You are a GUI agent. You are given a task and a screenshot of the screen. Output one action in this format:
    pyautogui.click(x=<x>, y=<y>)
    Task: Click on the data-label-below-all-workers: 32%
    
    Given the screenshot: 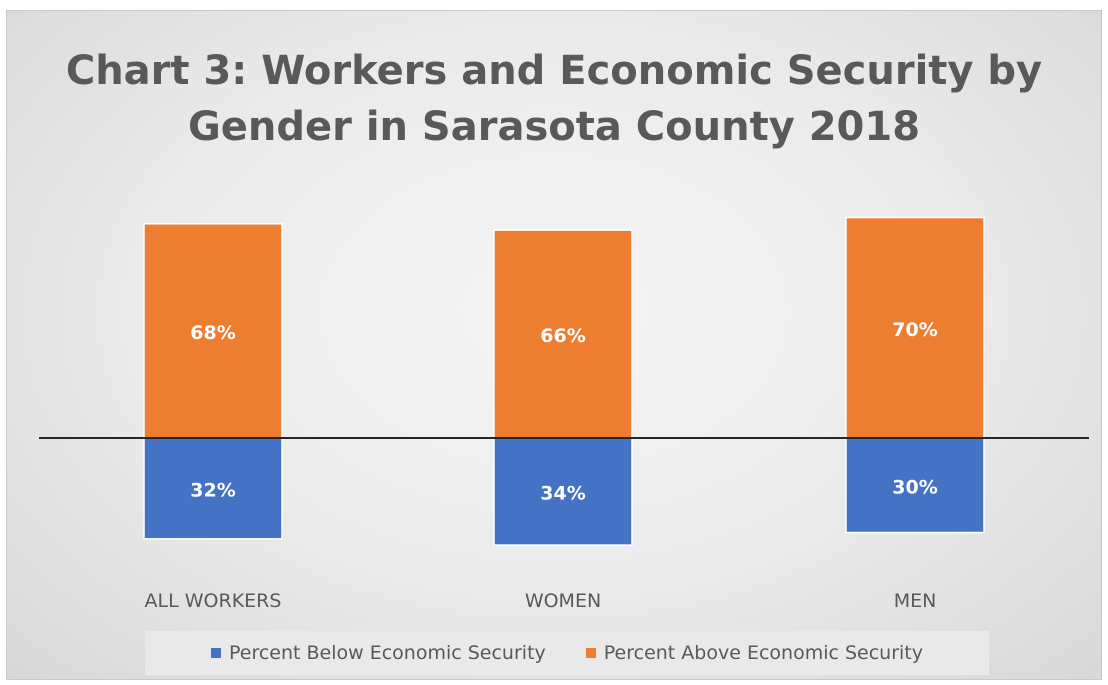 What is the action you would take?
    pyautogui.click(x=212, y=490)
    